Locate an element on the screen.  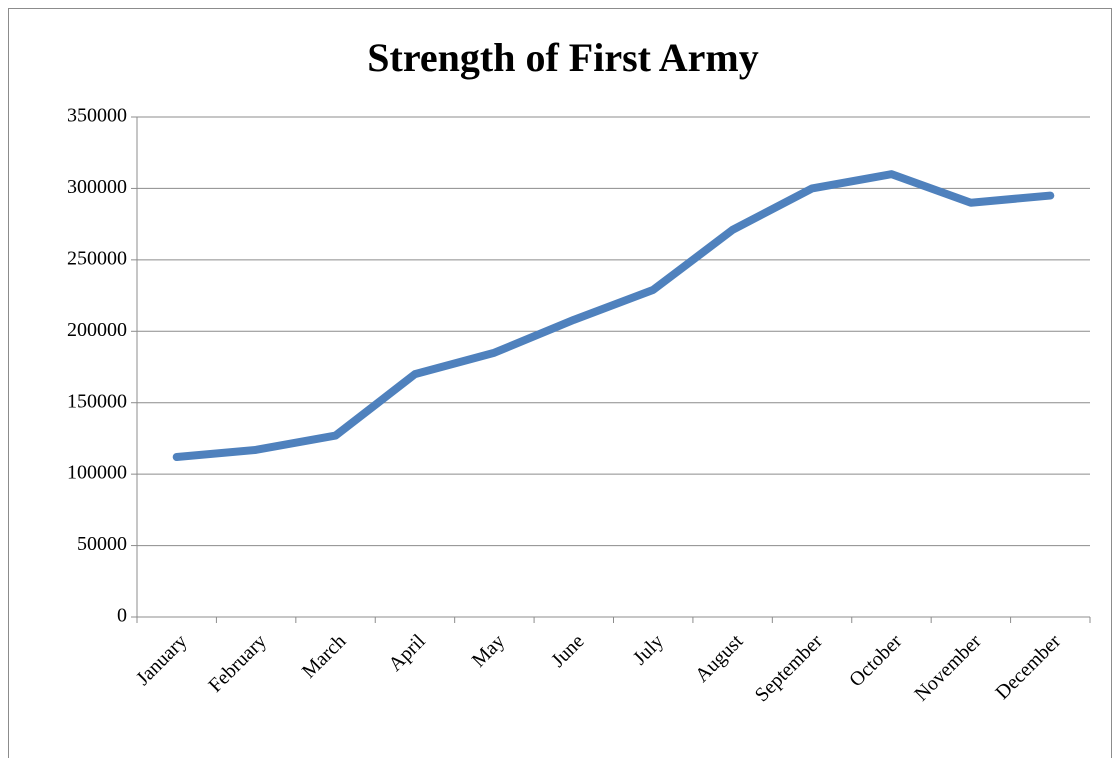
x-tick-label: September is located at coordinates (789, 668).